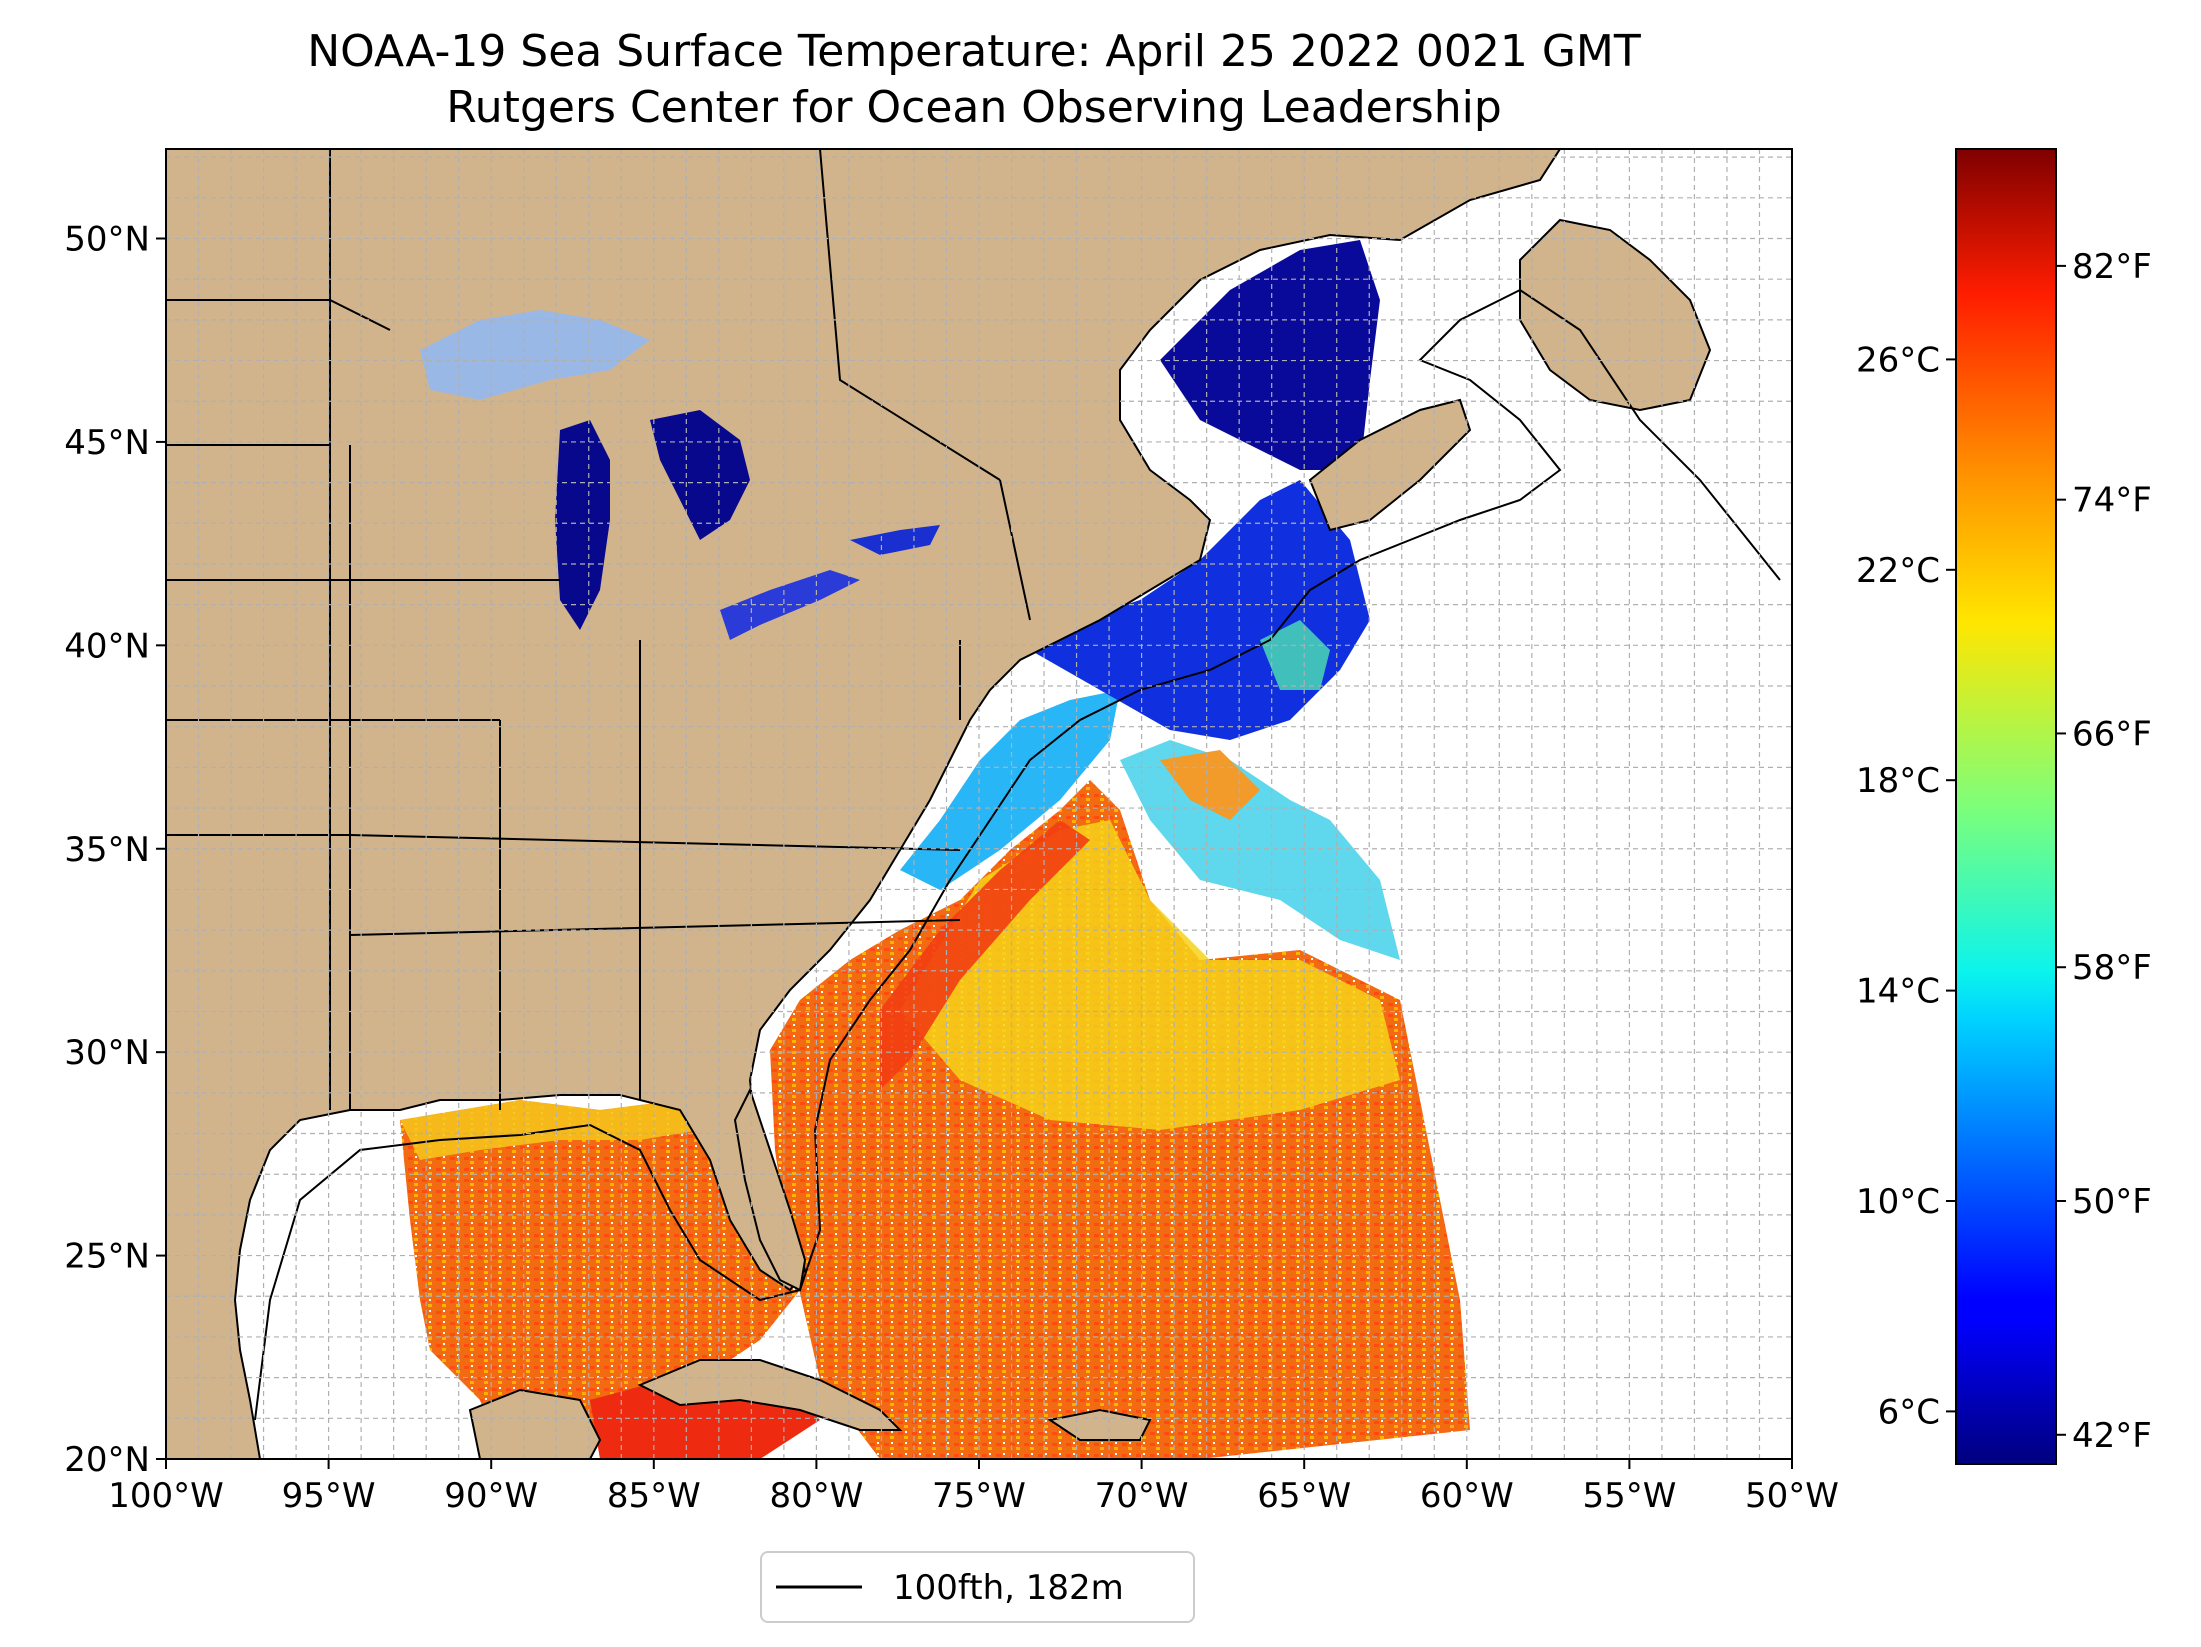  What do you see at coordinates (1909, 1412) in the screenshot?
I see `celsius-tick-label: 6°C` at bounding box center [1909, 1412].